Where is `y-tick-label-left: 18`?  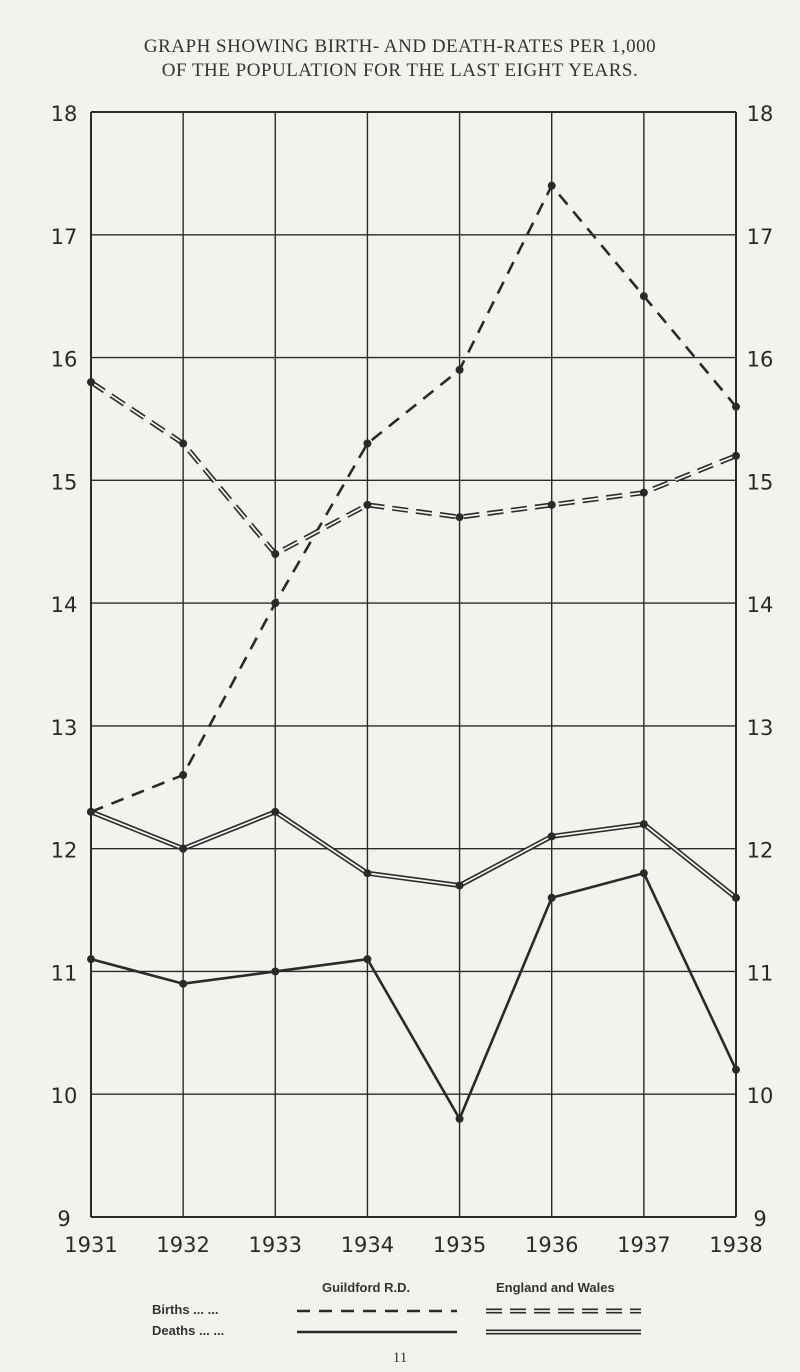 y-tick-label-left: 18 is located at coordinates (64, 114).